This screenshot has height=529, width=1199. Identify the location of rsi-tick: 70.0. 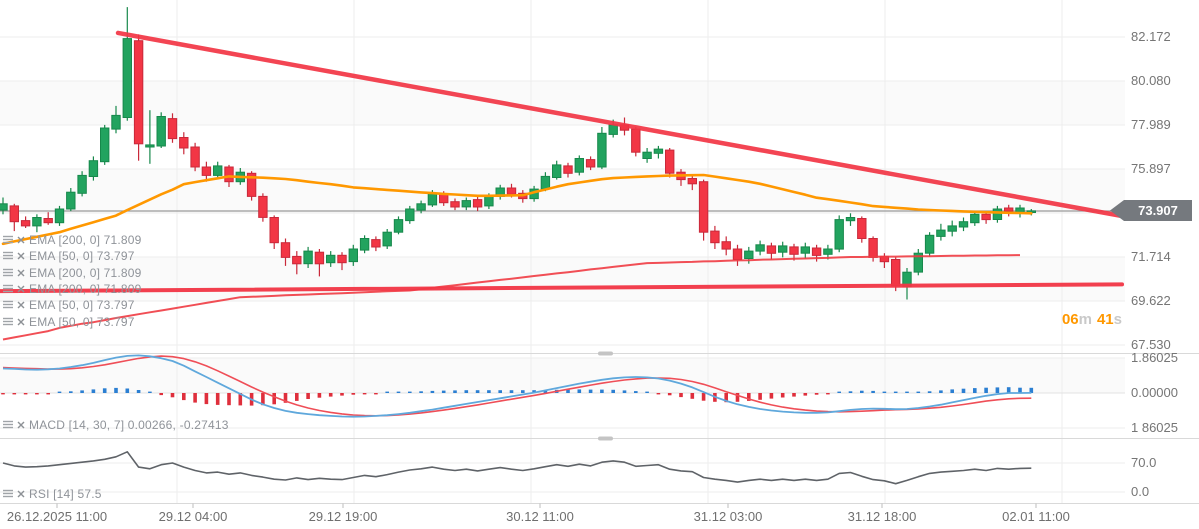
(1144, 462).